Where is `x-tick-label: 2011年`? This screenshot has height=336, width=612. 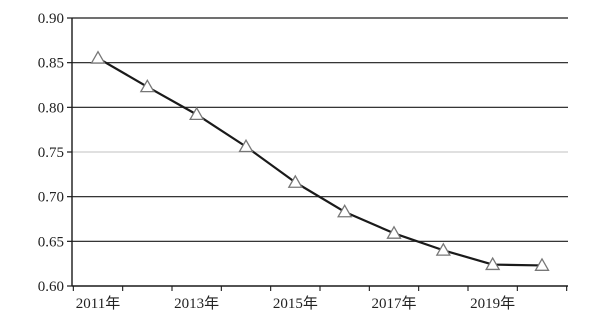
x-tick-label: 2011年 is located at coordinates (98, 303).